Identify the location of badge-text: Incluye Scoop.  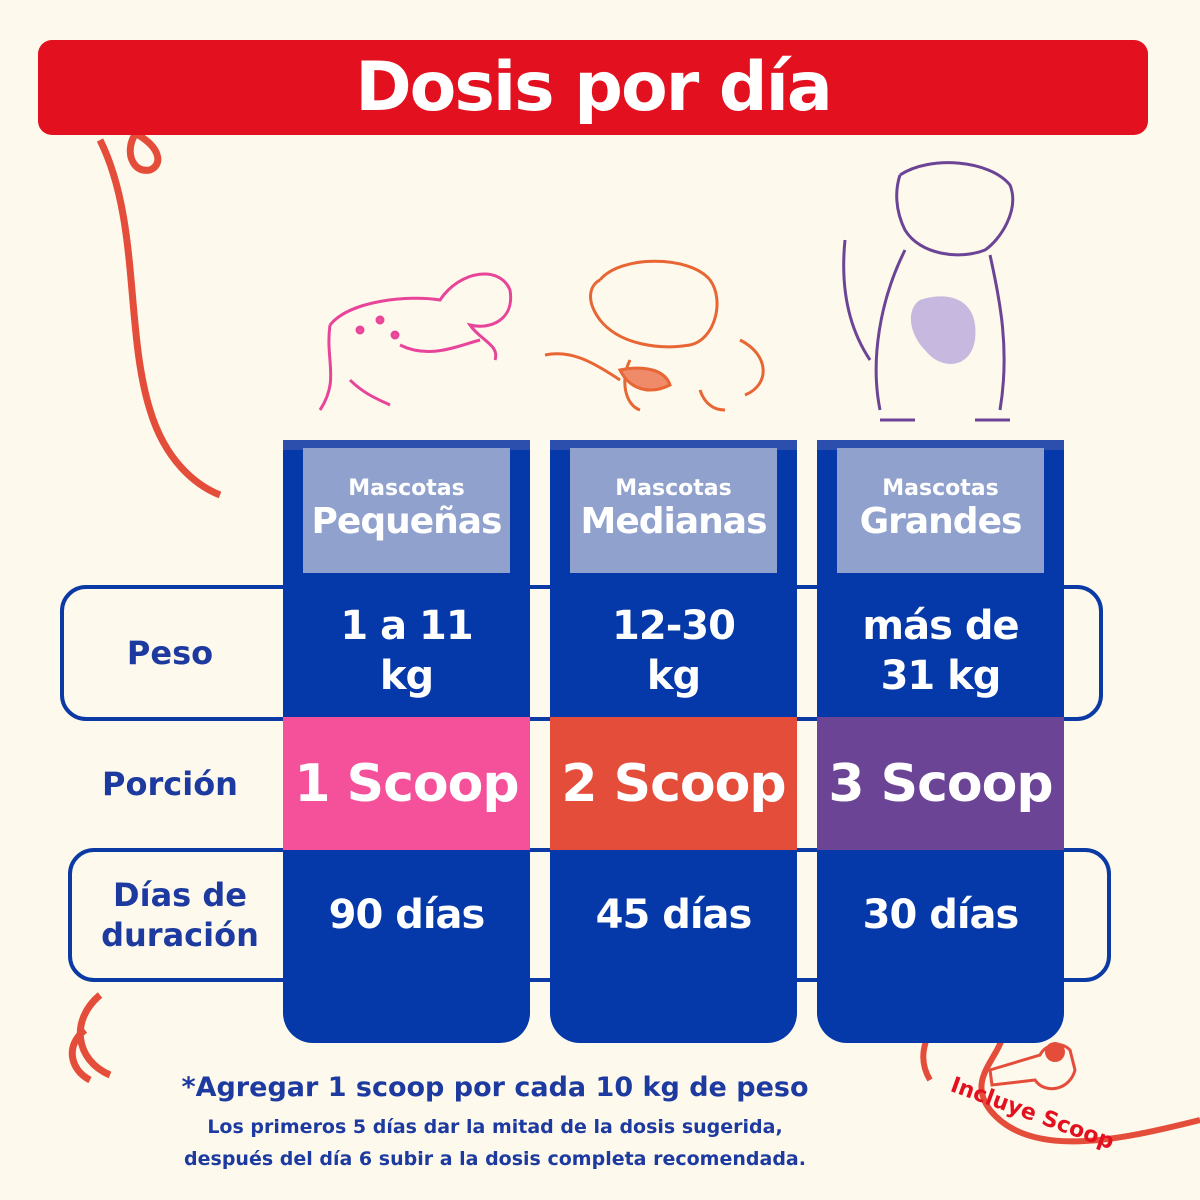
(1032, 1111).